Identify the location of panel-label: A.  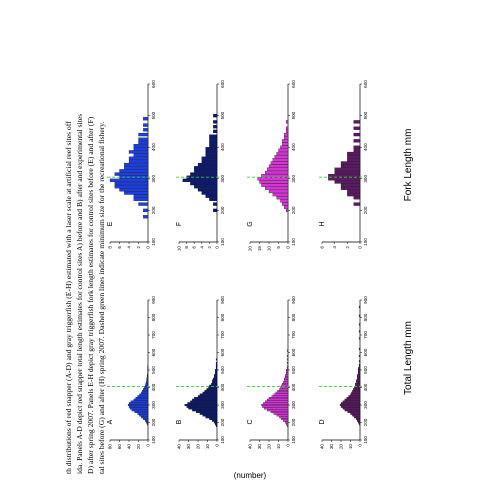
(110, 421).